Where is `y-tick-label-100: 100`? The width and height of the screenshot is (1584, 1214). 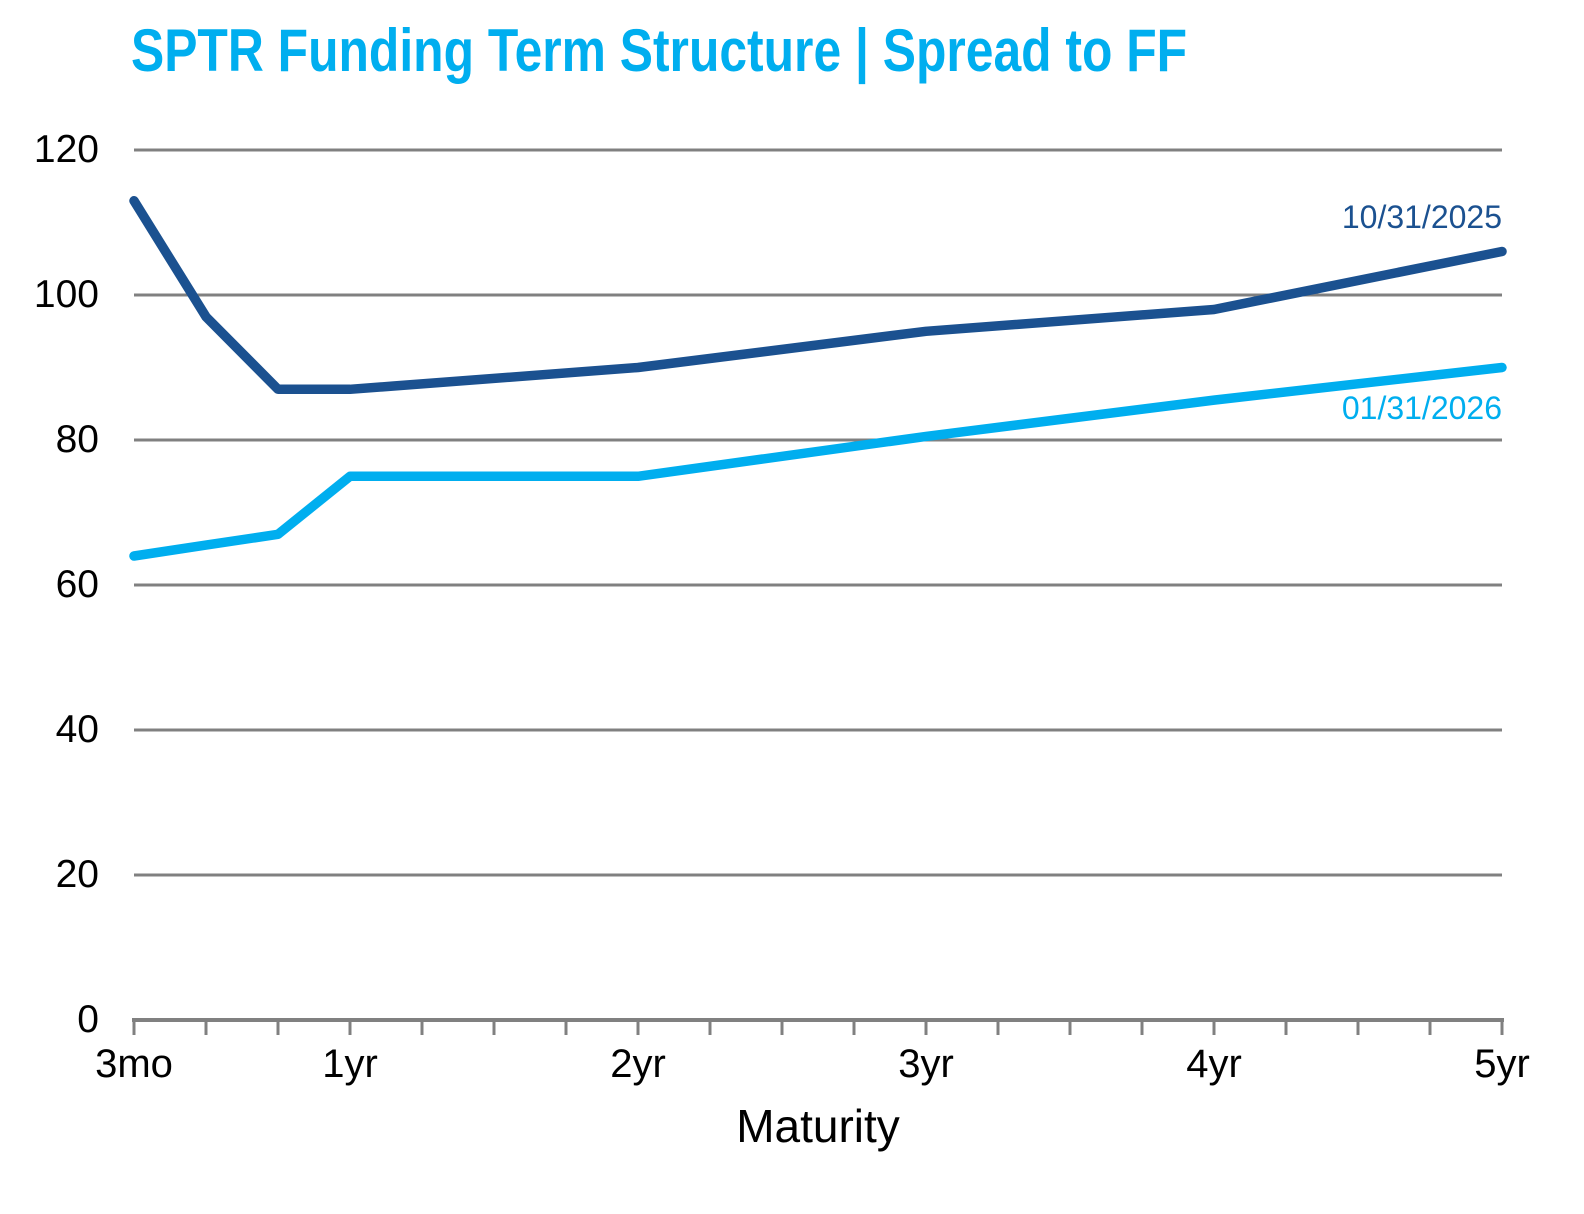
y-tick-label-100: 100 is located at coordinates (66, 294).